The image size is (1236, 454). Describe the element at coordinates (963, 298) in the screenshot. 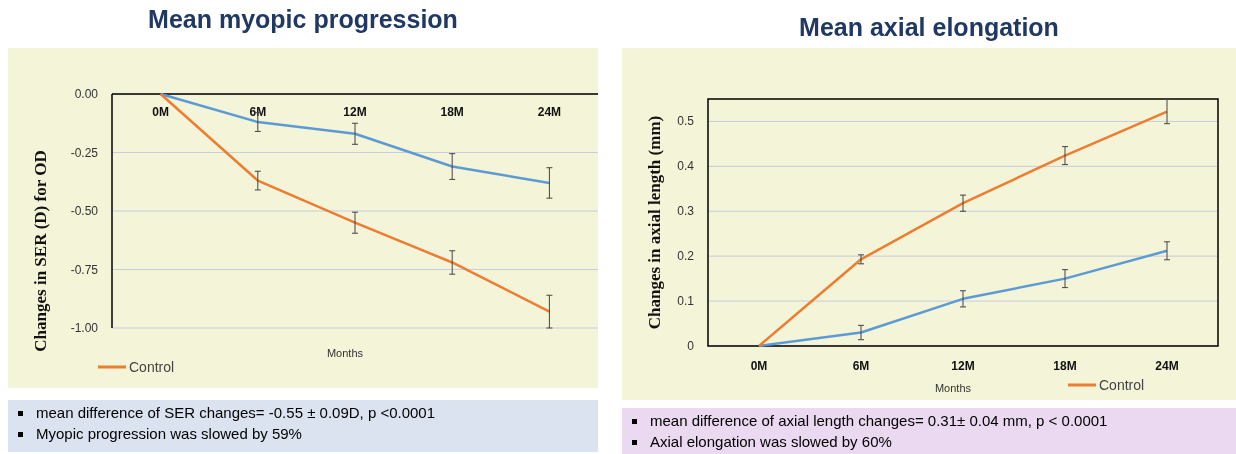

I see `line-series` at that location.